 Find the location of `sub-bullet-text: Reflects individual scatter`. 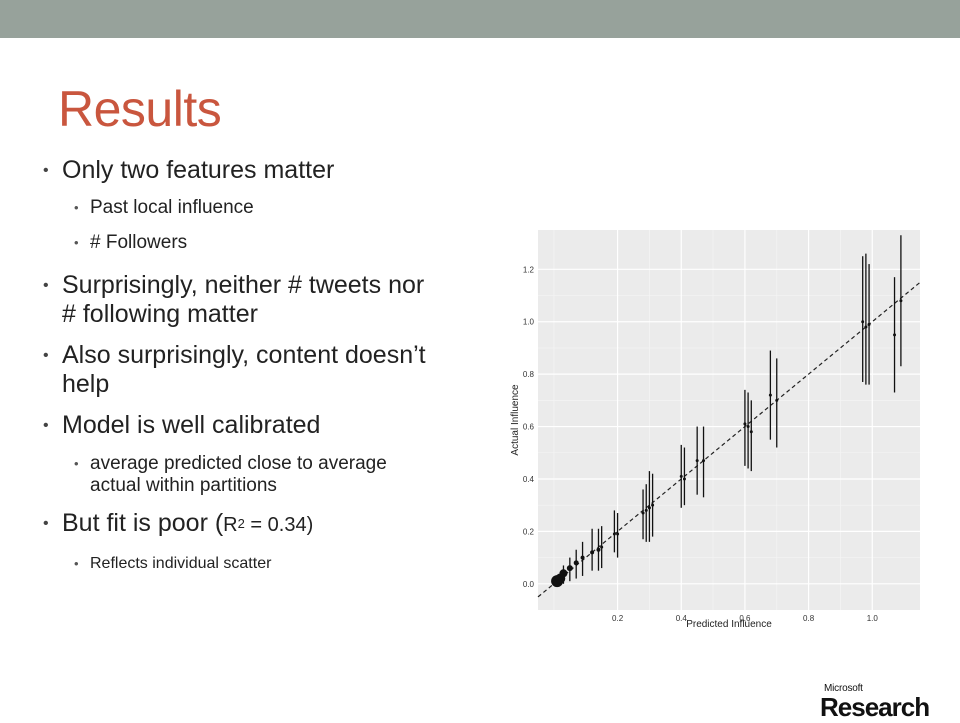

sub-bullet-text: Reflects individual scatter is located at coordinates (181, 563).